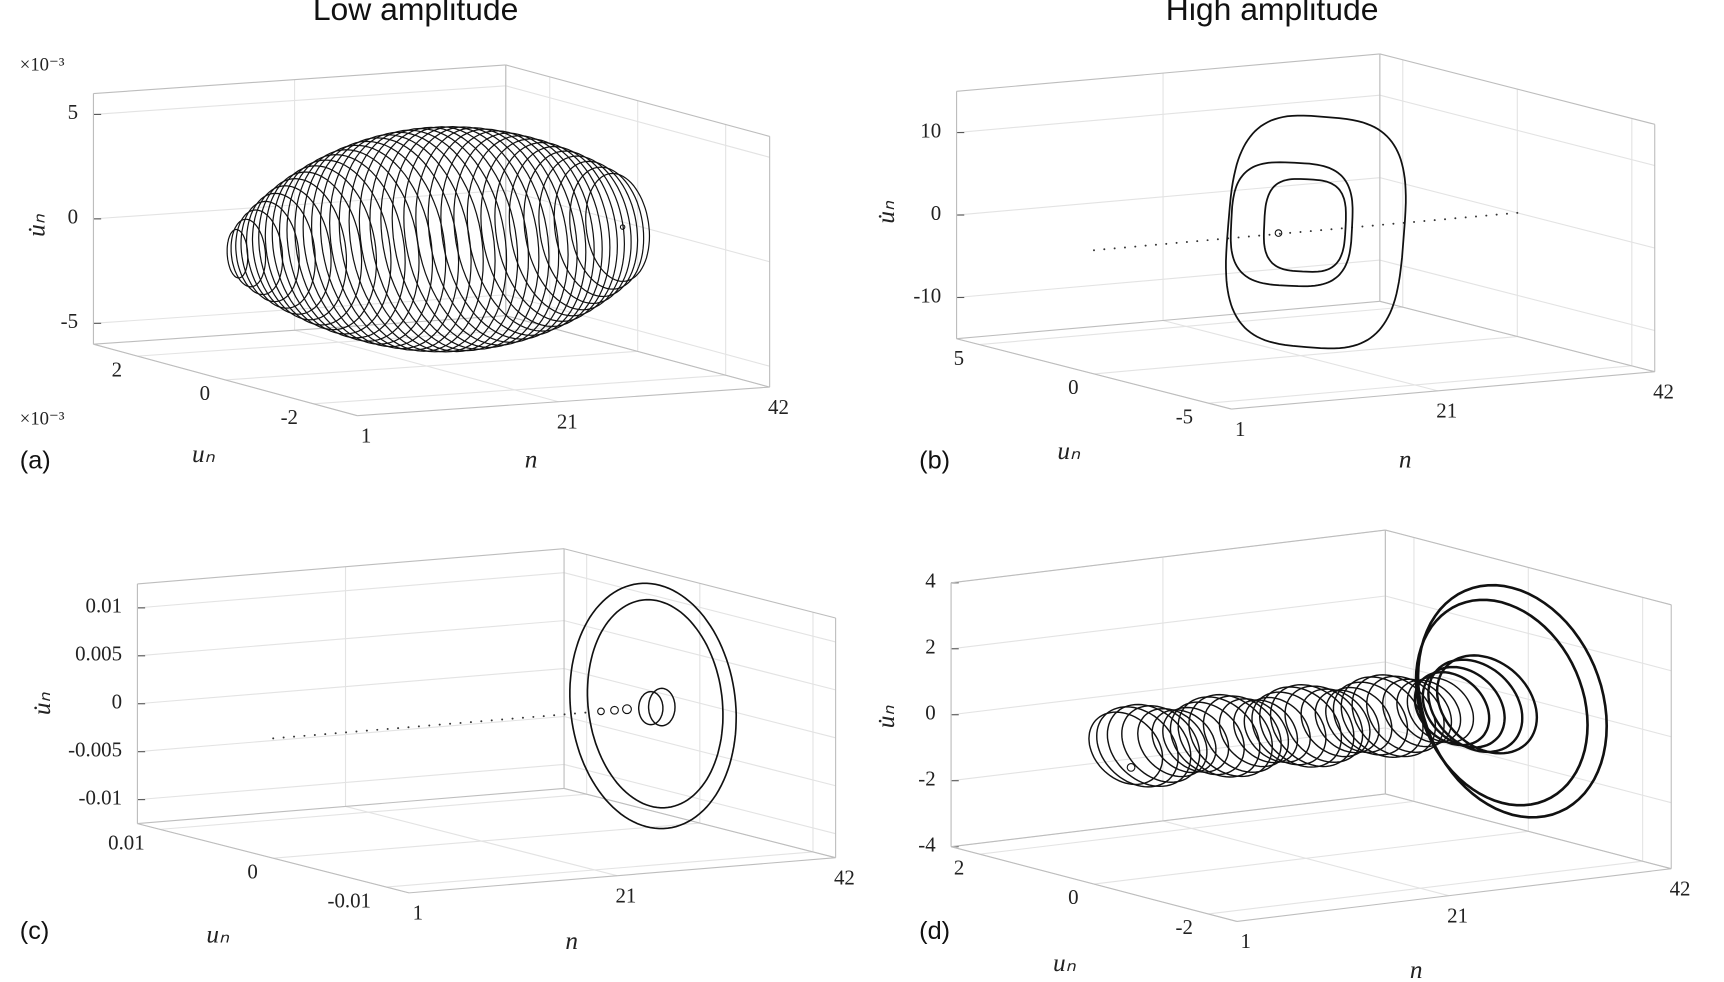 The height and width of the screenshot is (982, 1724). Describe the element at coordinates (117, 369) in the screenshot. I see `y-tick-label: 2` at that location.